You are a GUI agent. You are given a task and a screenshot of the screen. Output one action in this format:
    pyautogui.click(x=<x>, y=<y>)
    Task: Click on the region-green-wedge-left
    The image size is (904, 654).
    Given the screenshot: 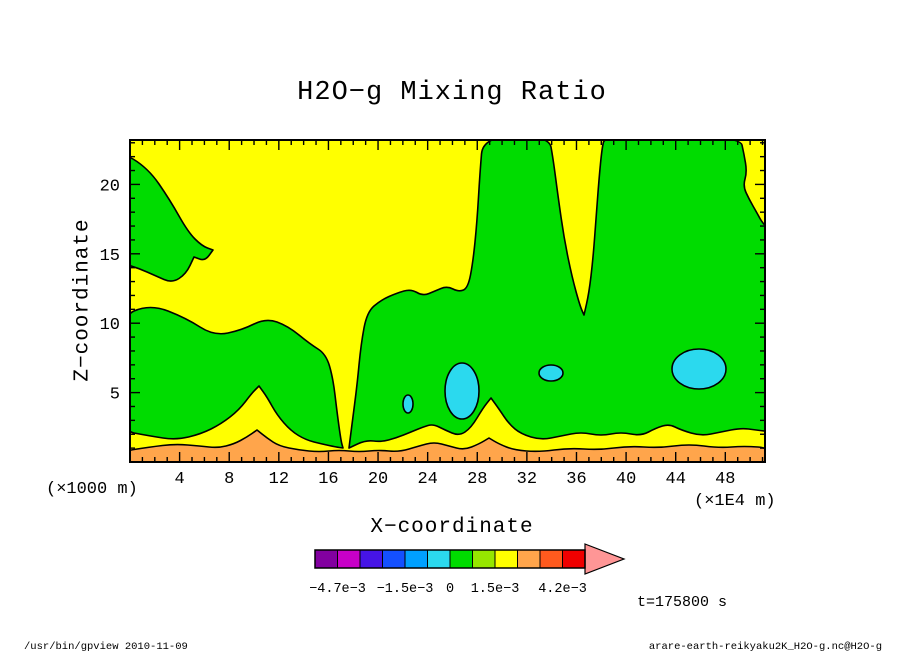 What is the action you would take?
    pyautogui.click(x=172, y=219)
    